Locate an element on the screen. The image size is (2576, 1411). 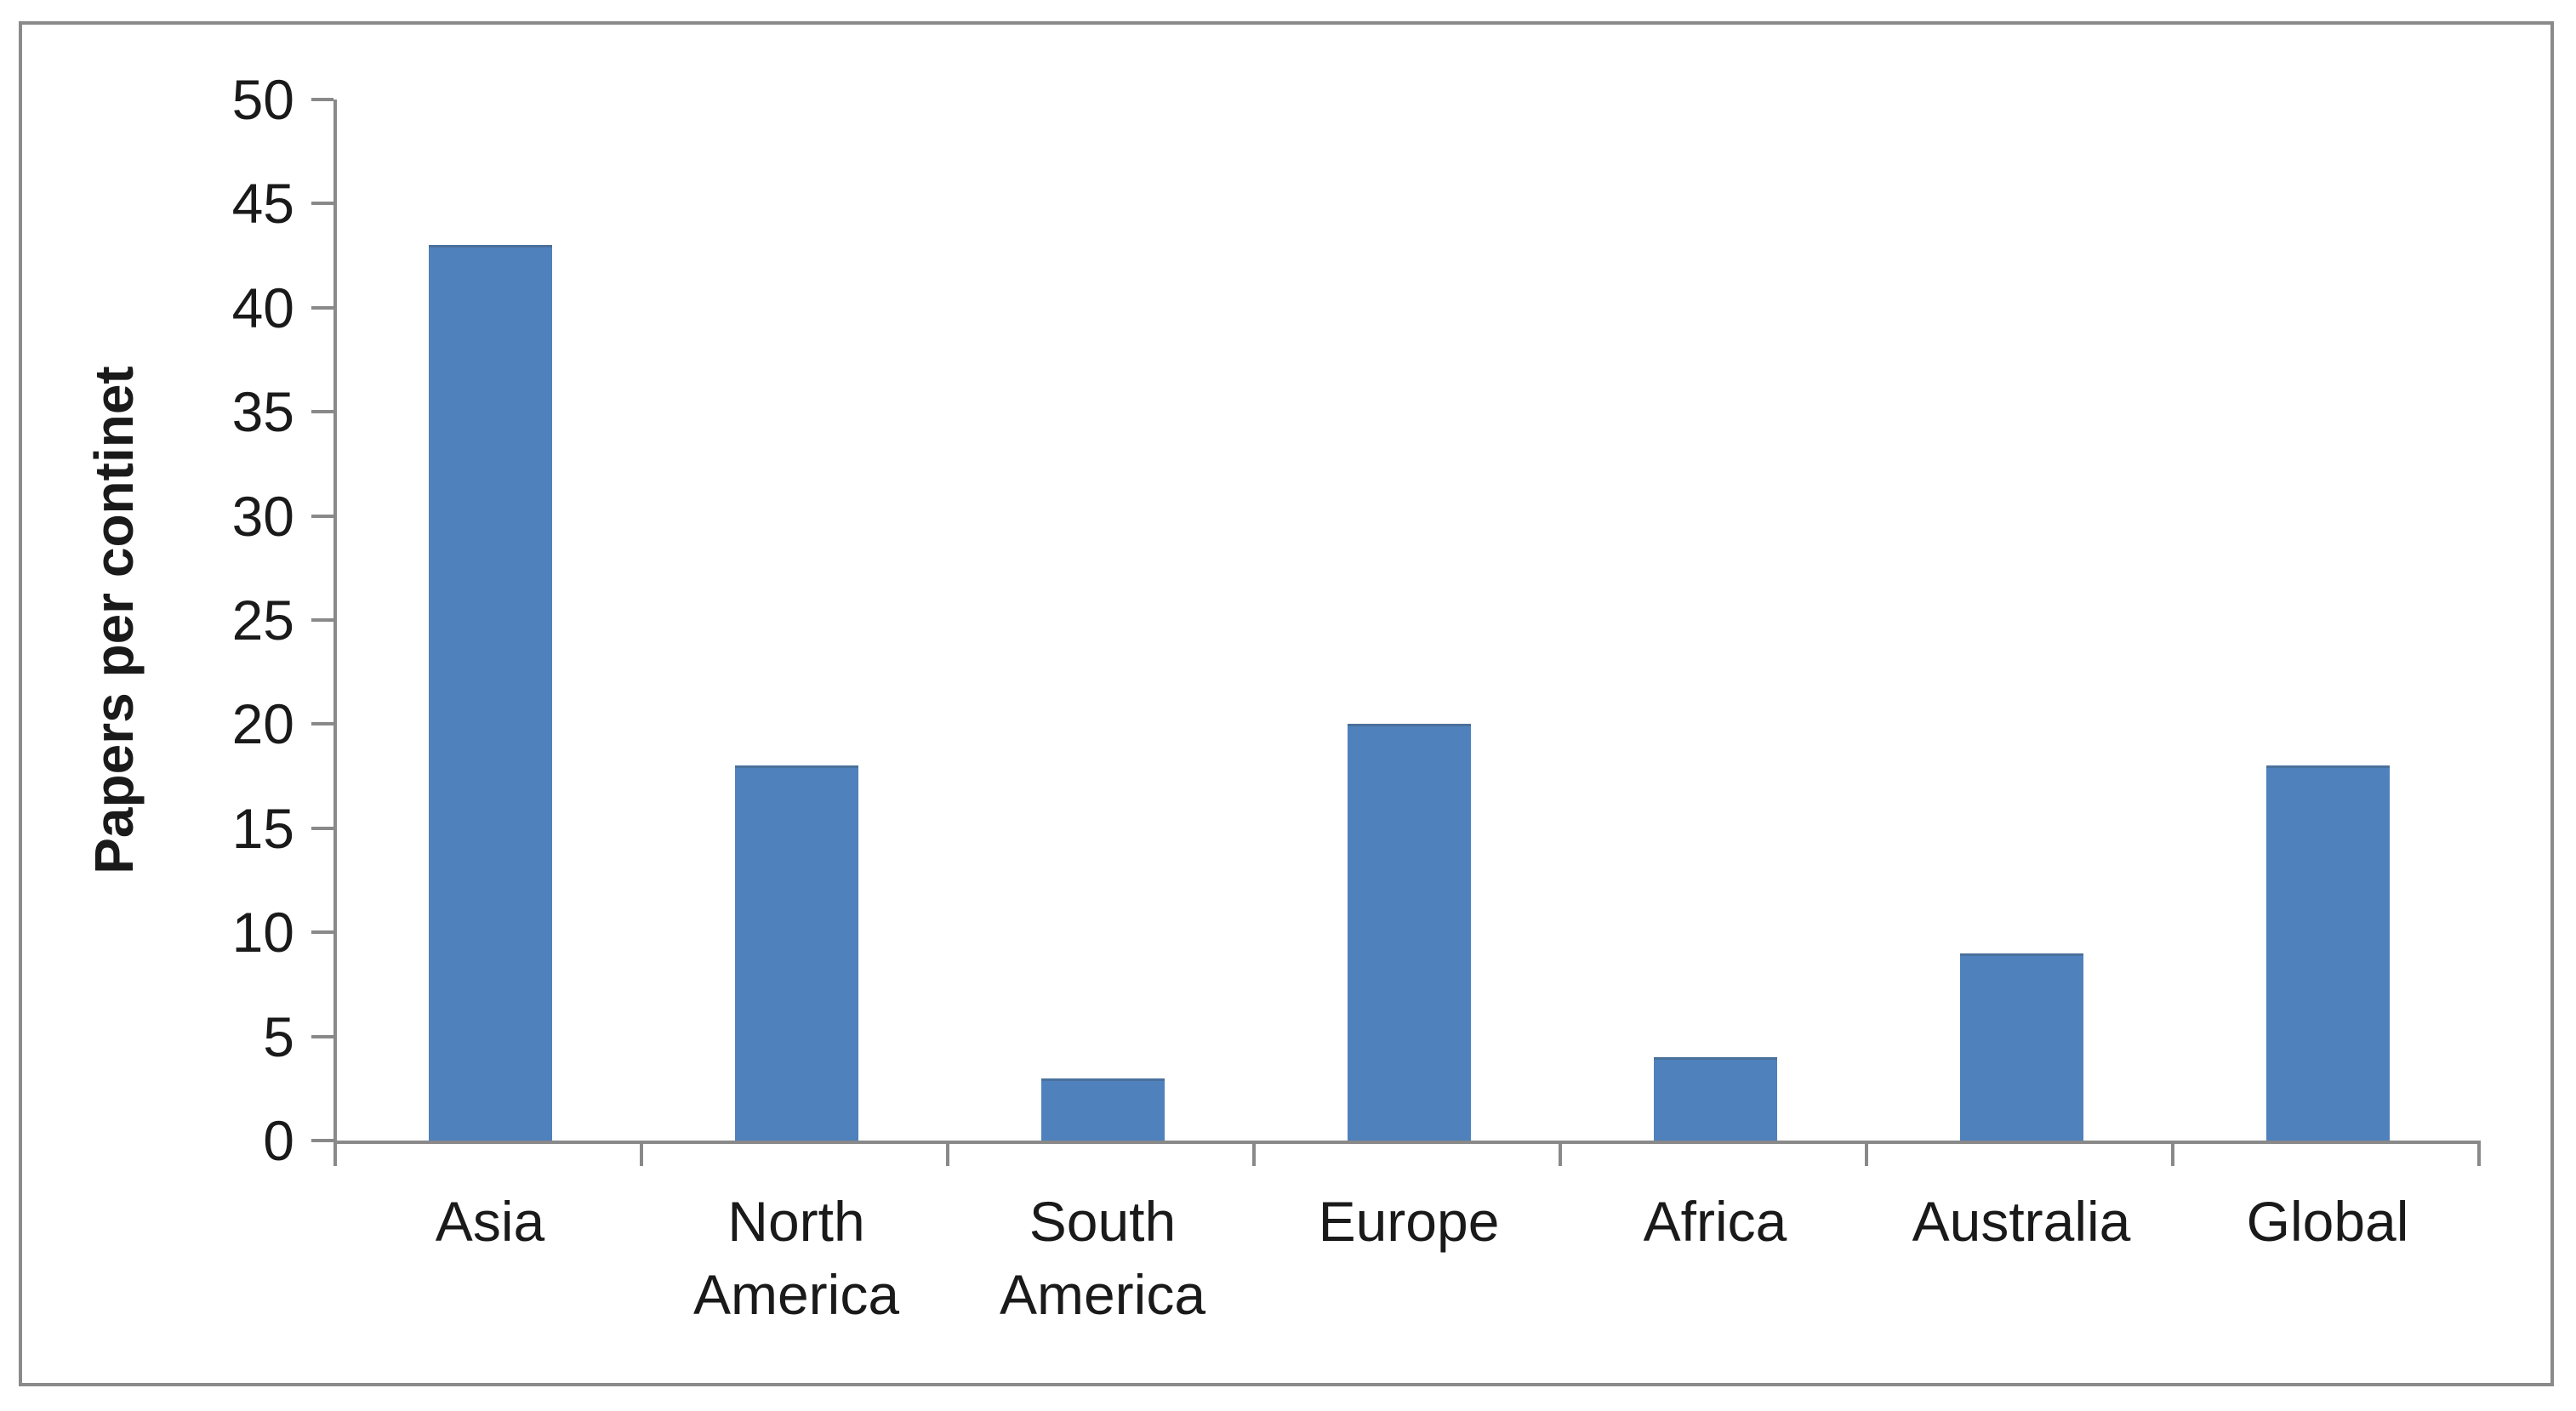
y-tick-label-0: 0 is located at coordinates (278, 1140).